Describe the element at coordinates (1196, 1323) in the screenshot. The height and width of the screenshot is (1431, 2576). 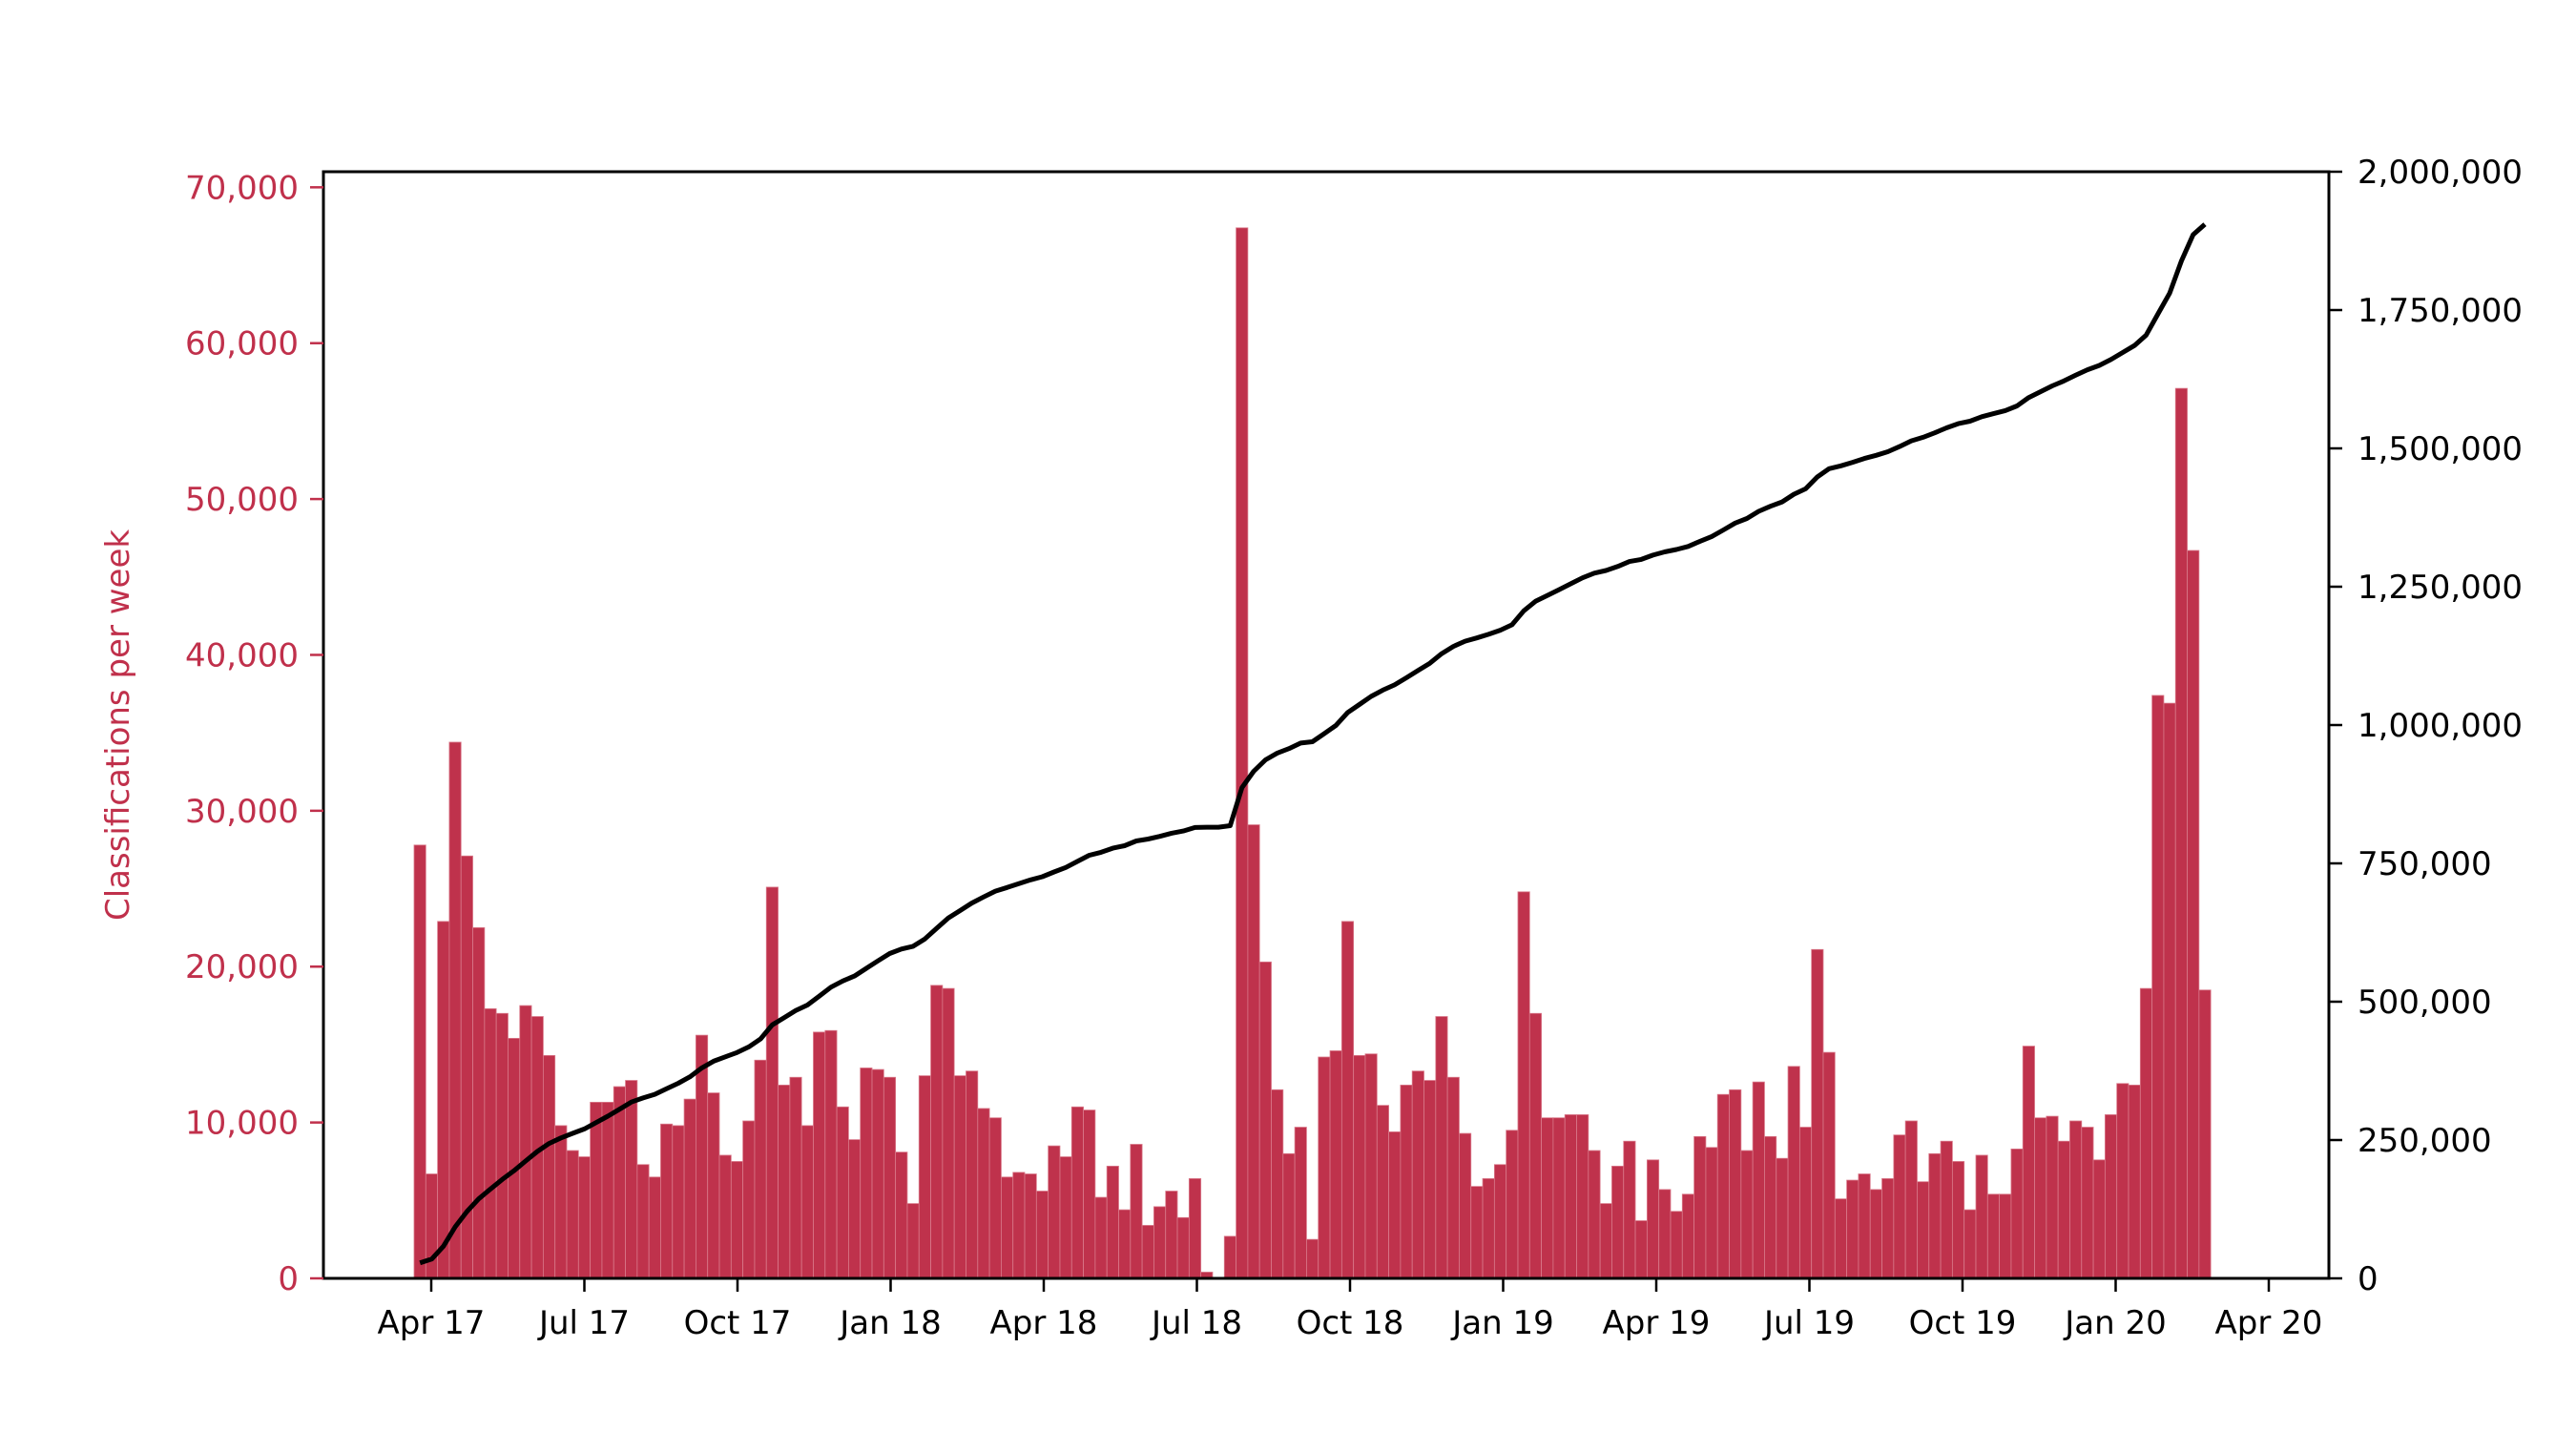
I see `x-tick-label: Jul 18` at that location.